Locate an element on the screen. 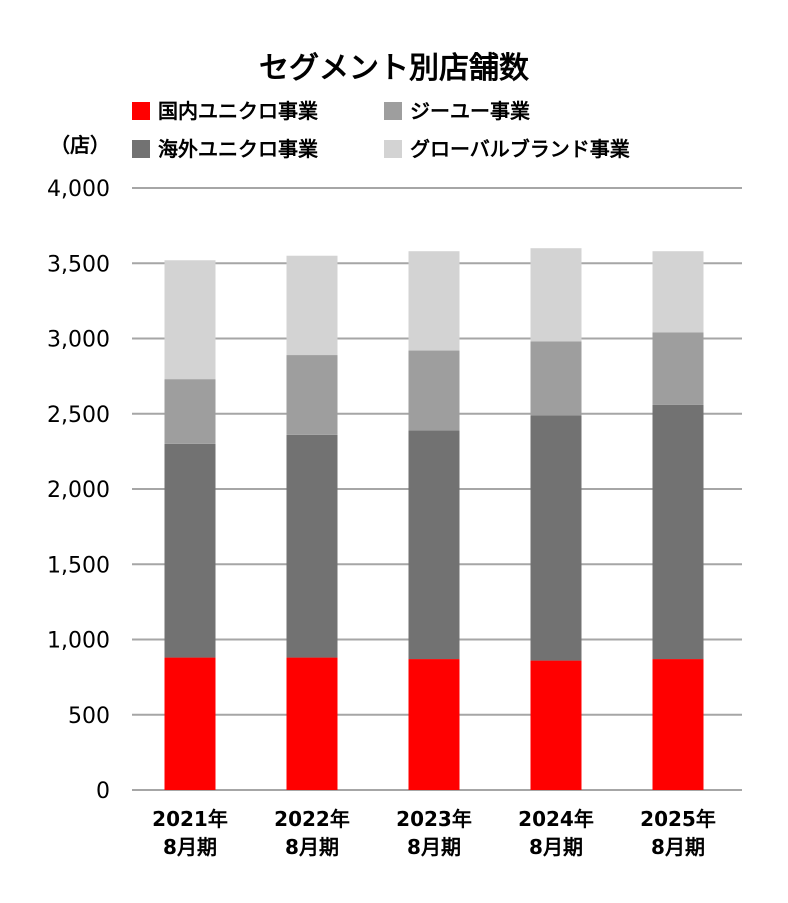  x-tick-label: 2023年 is located at coordinates (434, 819).